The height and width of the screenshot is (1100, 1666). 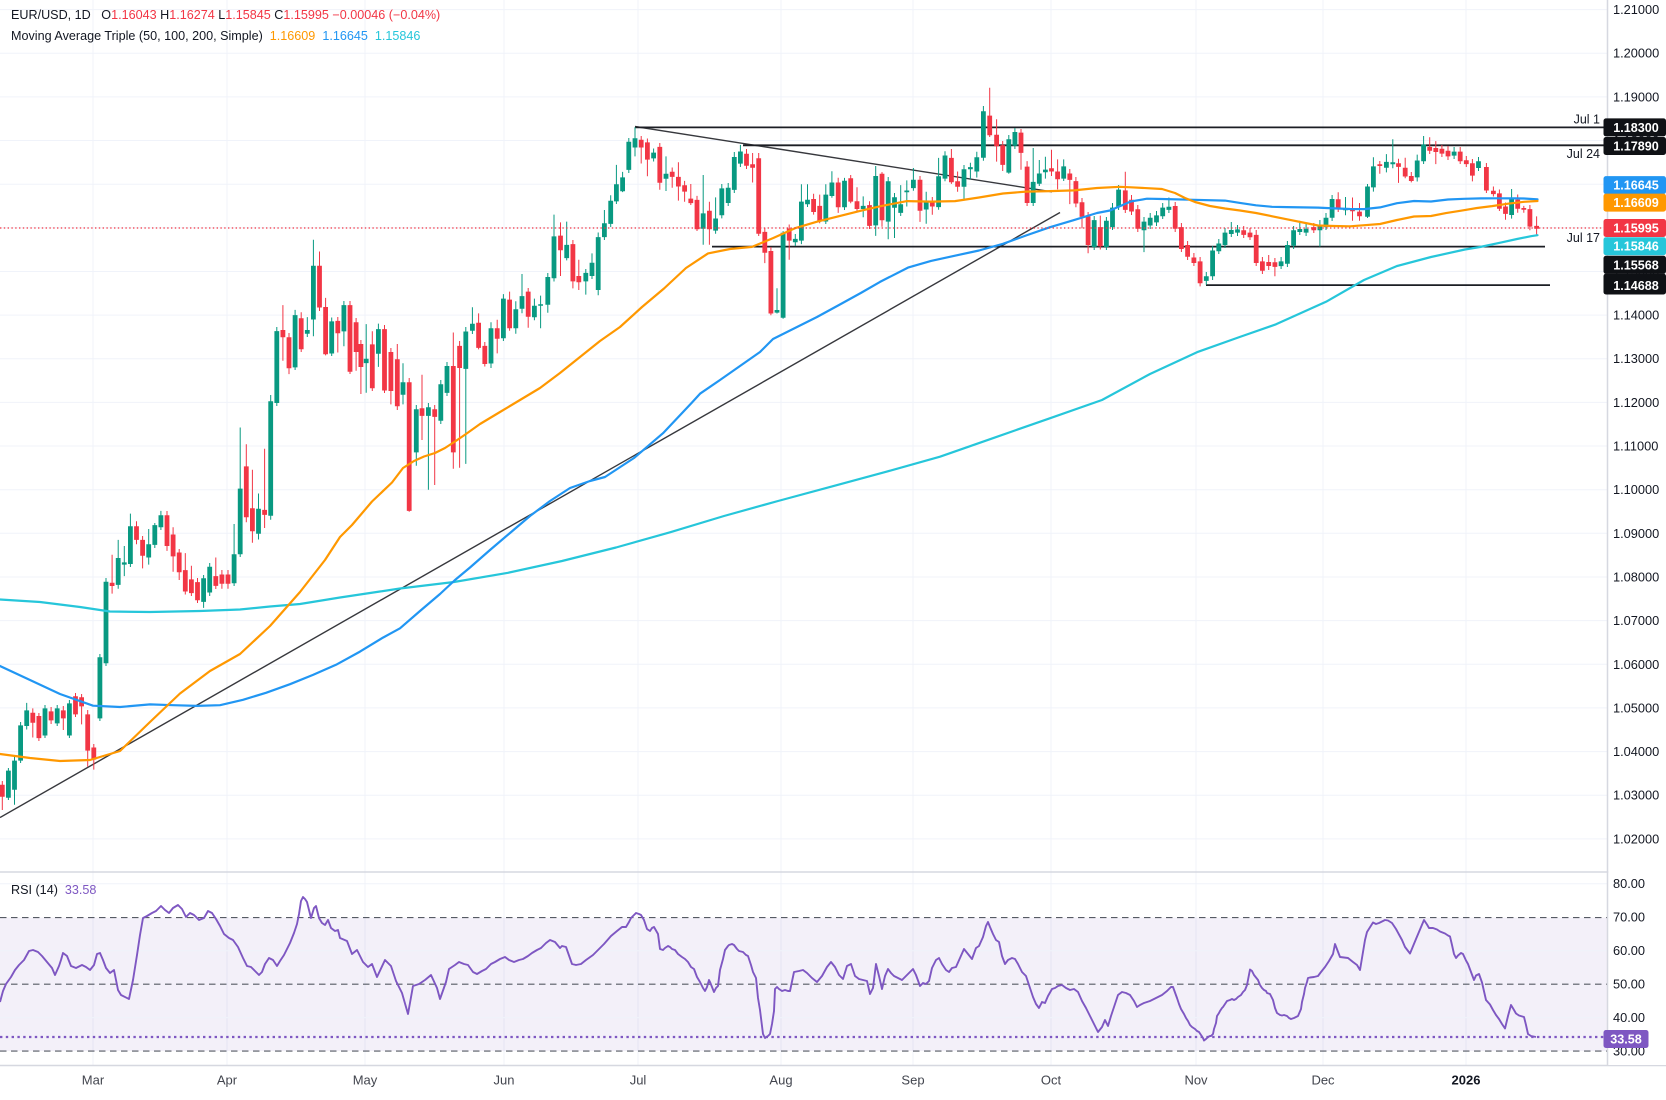 What do you see at coordinates (1583, 154) in the screenshot?
I see `svg-text: Jul 24` at bounding box center [1583, 154].